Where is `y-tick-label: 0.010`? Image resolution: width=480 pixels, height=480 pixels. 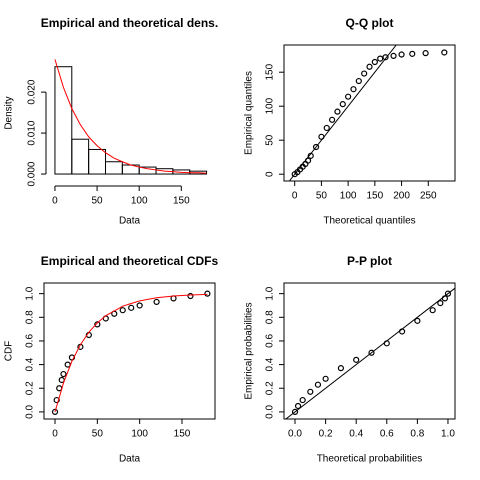
y-tick-label: 0.010 is located at coordinates (32, 132).